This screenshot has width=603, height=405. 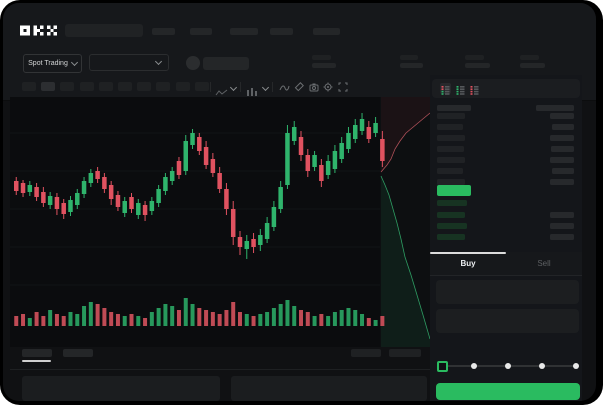 I want to click on ask-row-6-amount, so click(x=563, y=171).